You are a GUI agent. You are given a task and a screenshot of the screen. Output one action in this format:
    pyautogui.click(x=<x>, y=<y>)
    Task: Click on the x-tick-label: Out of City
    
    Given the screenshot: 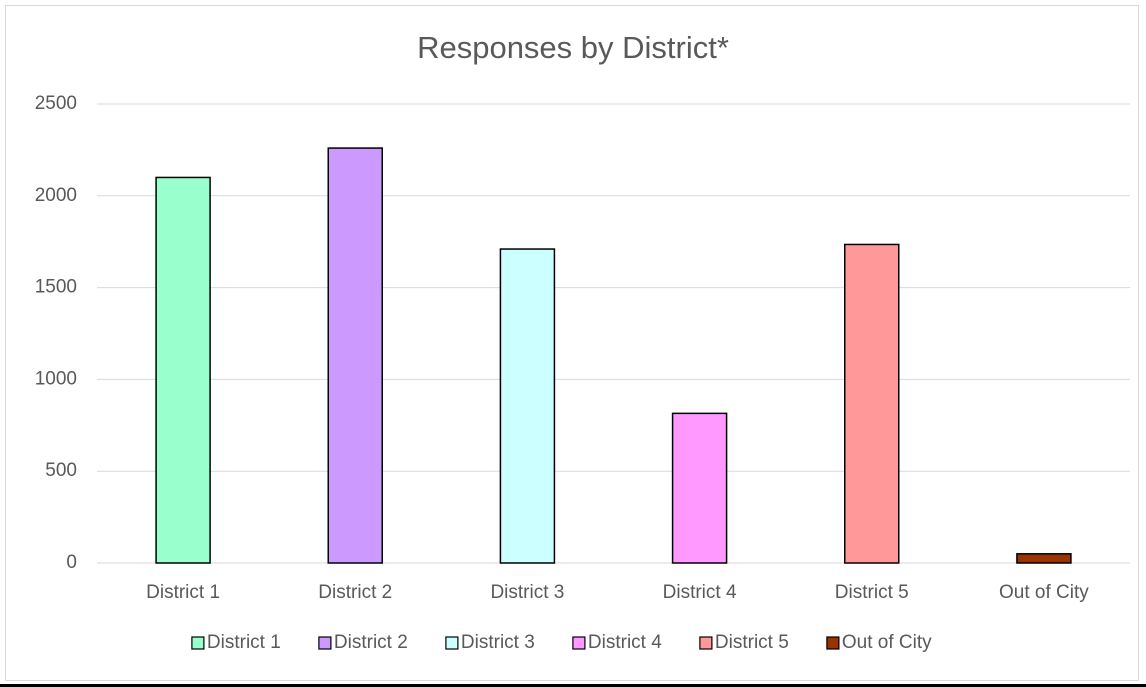 What is the action you would take?
    pyautogui.click(x=1044, y=592)
    